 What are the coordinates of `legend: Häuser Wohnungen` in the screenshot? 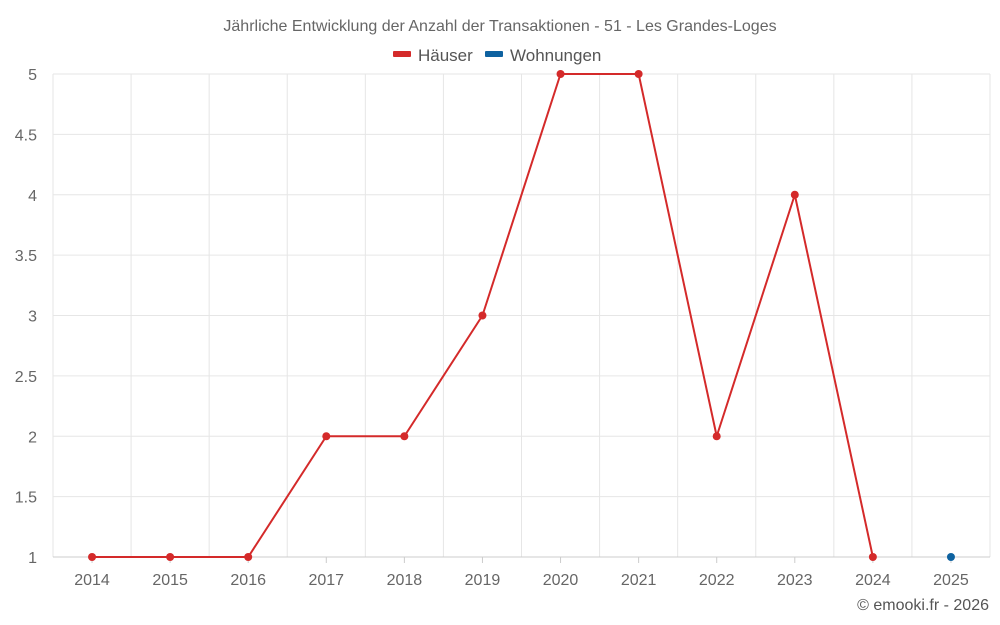 It's located at (497, 55).